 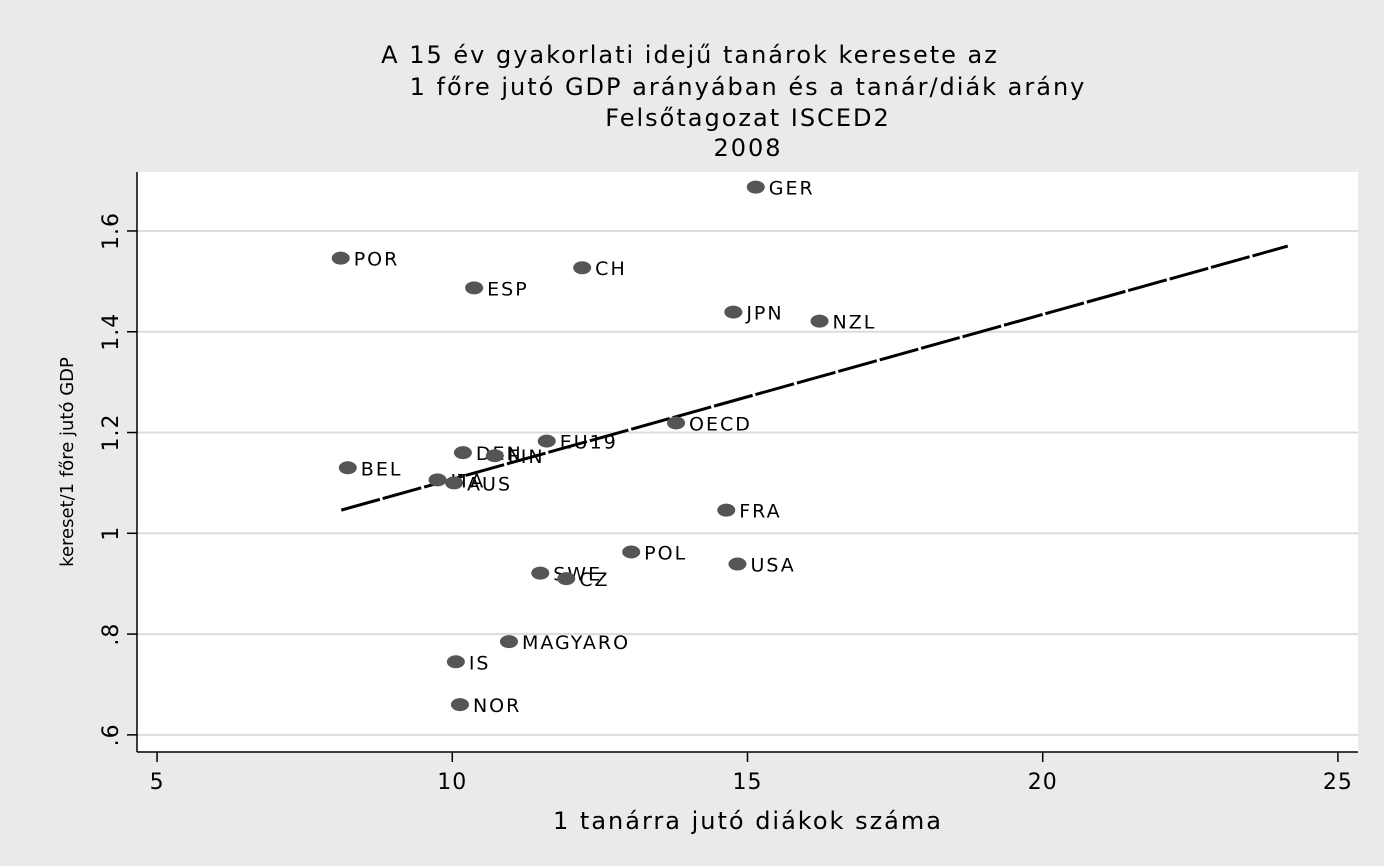 What do you see at coordinates (452, 782) in the screenshot?
I see `x-tick-label: 10` at bounding box center [452, 782].